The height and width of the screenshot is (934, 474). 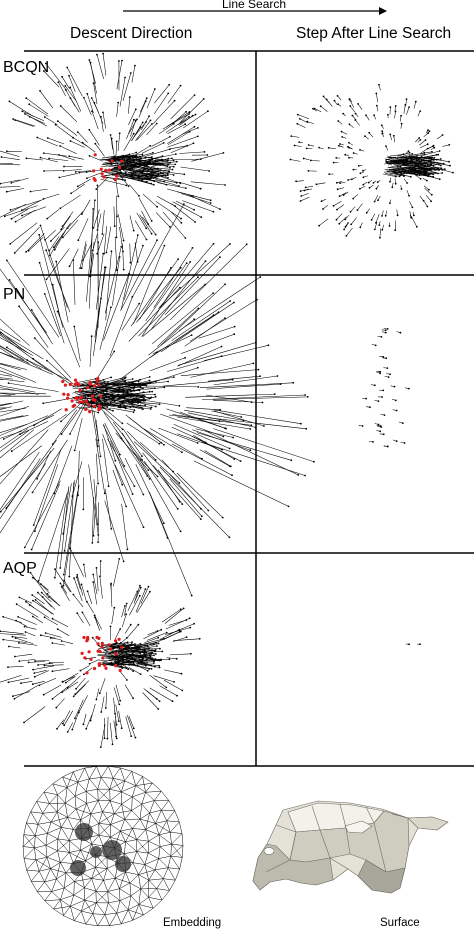 I want to click on row-label-aqp: AQP, so click(x=20, y=568).